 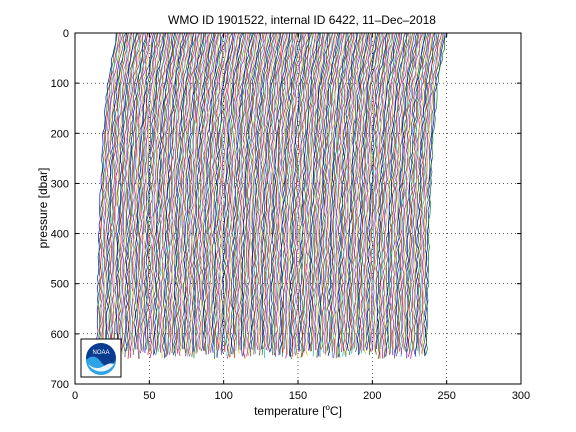 I want to click on x-tick-label: 300, so click(x=521, y=396).